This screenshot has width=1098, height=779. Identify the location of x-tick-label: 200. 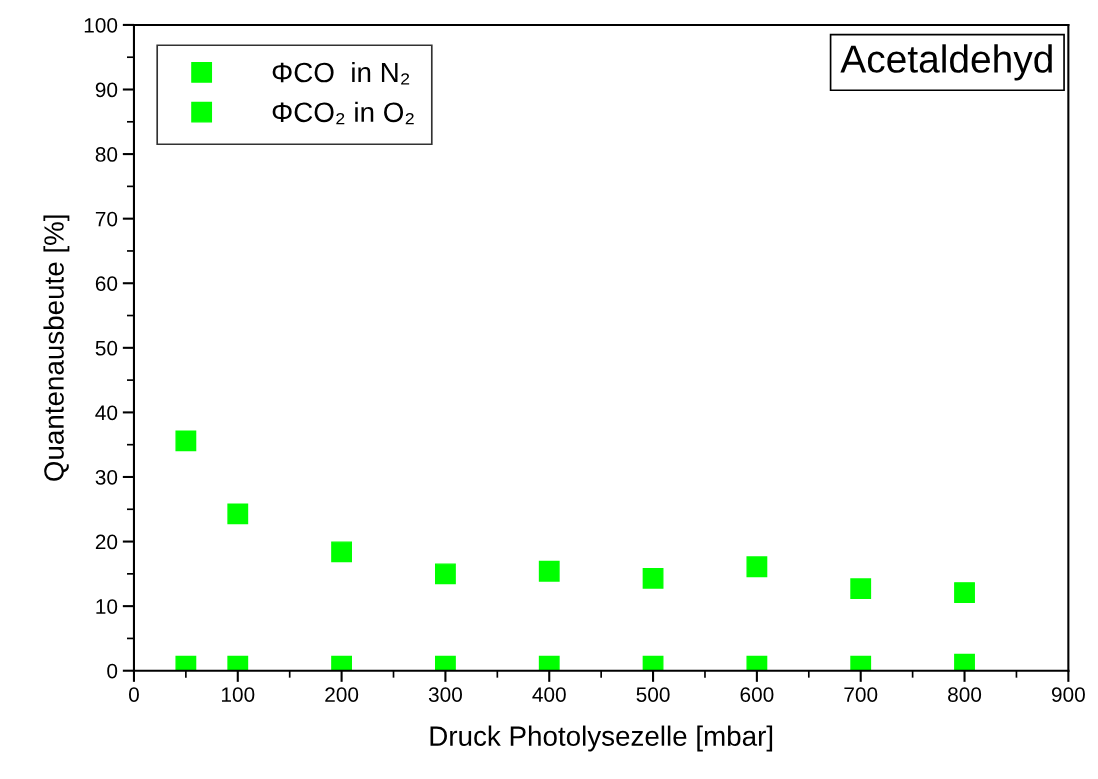
(342, 694).